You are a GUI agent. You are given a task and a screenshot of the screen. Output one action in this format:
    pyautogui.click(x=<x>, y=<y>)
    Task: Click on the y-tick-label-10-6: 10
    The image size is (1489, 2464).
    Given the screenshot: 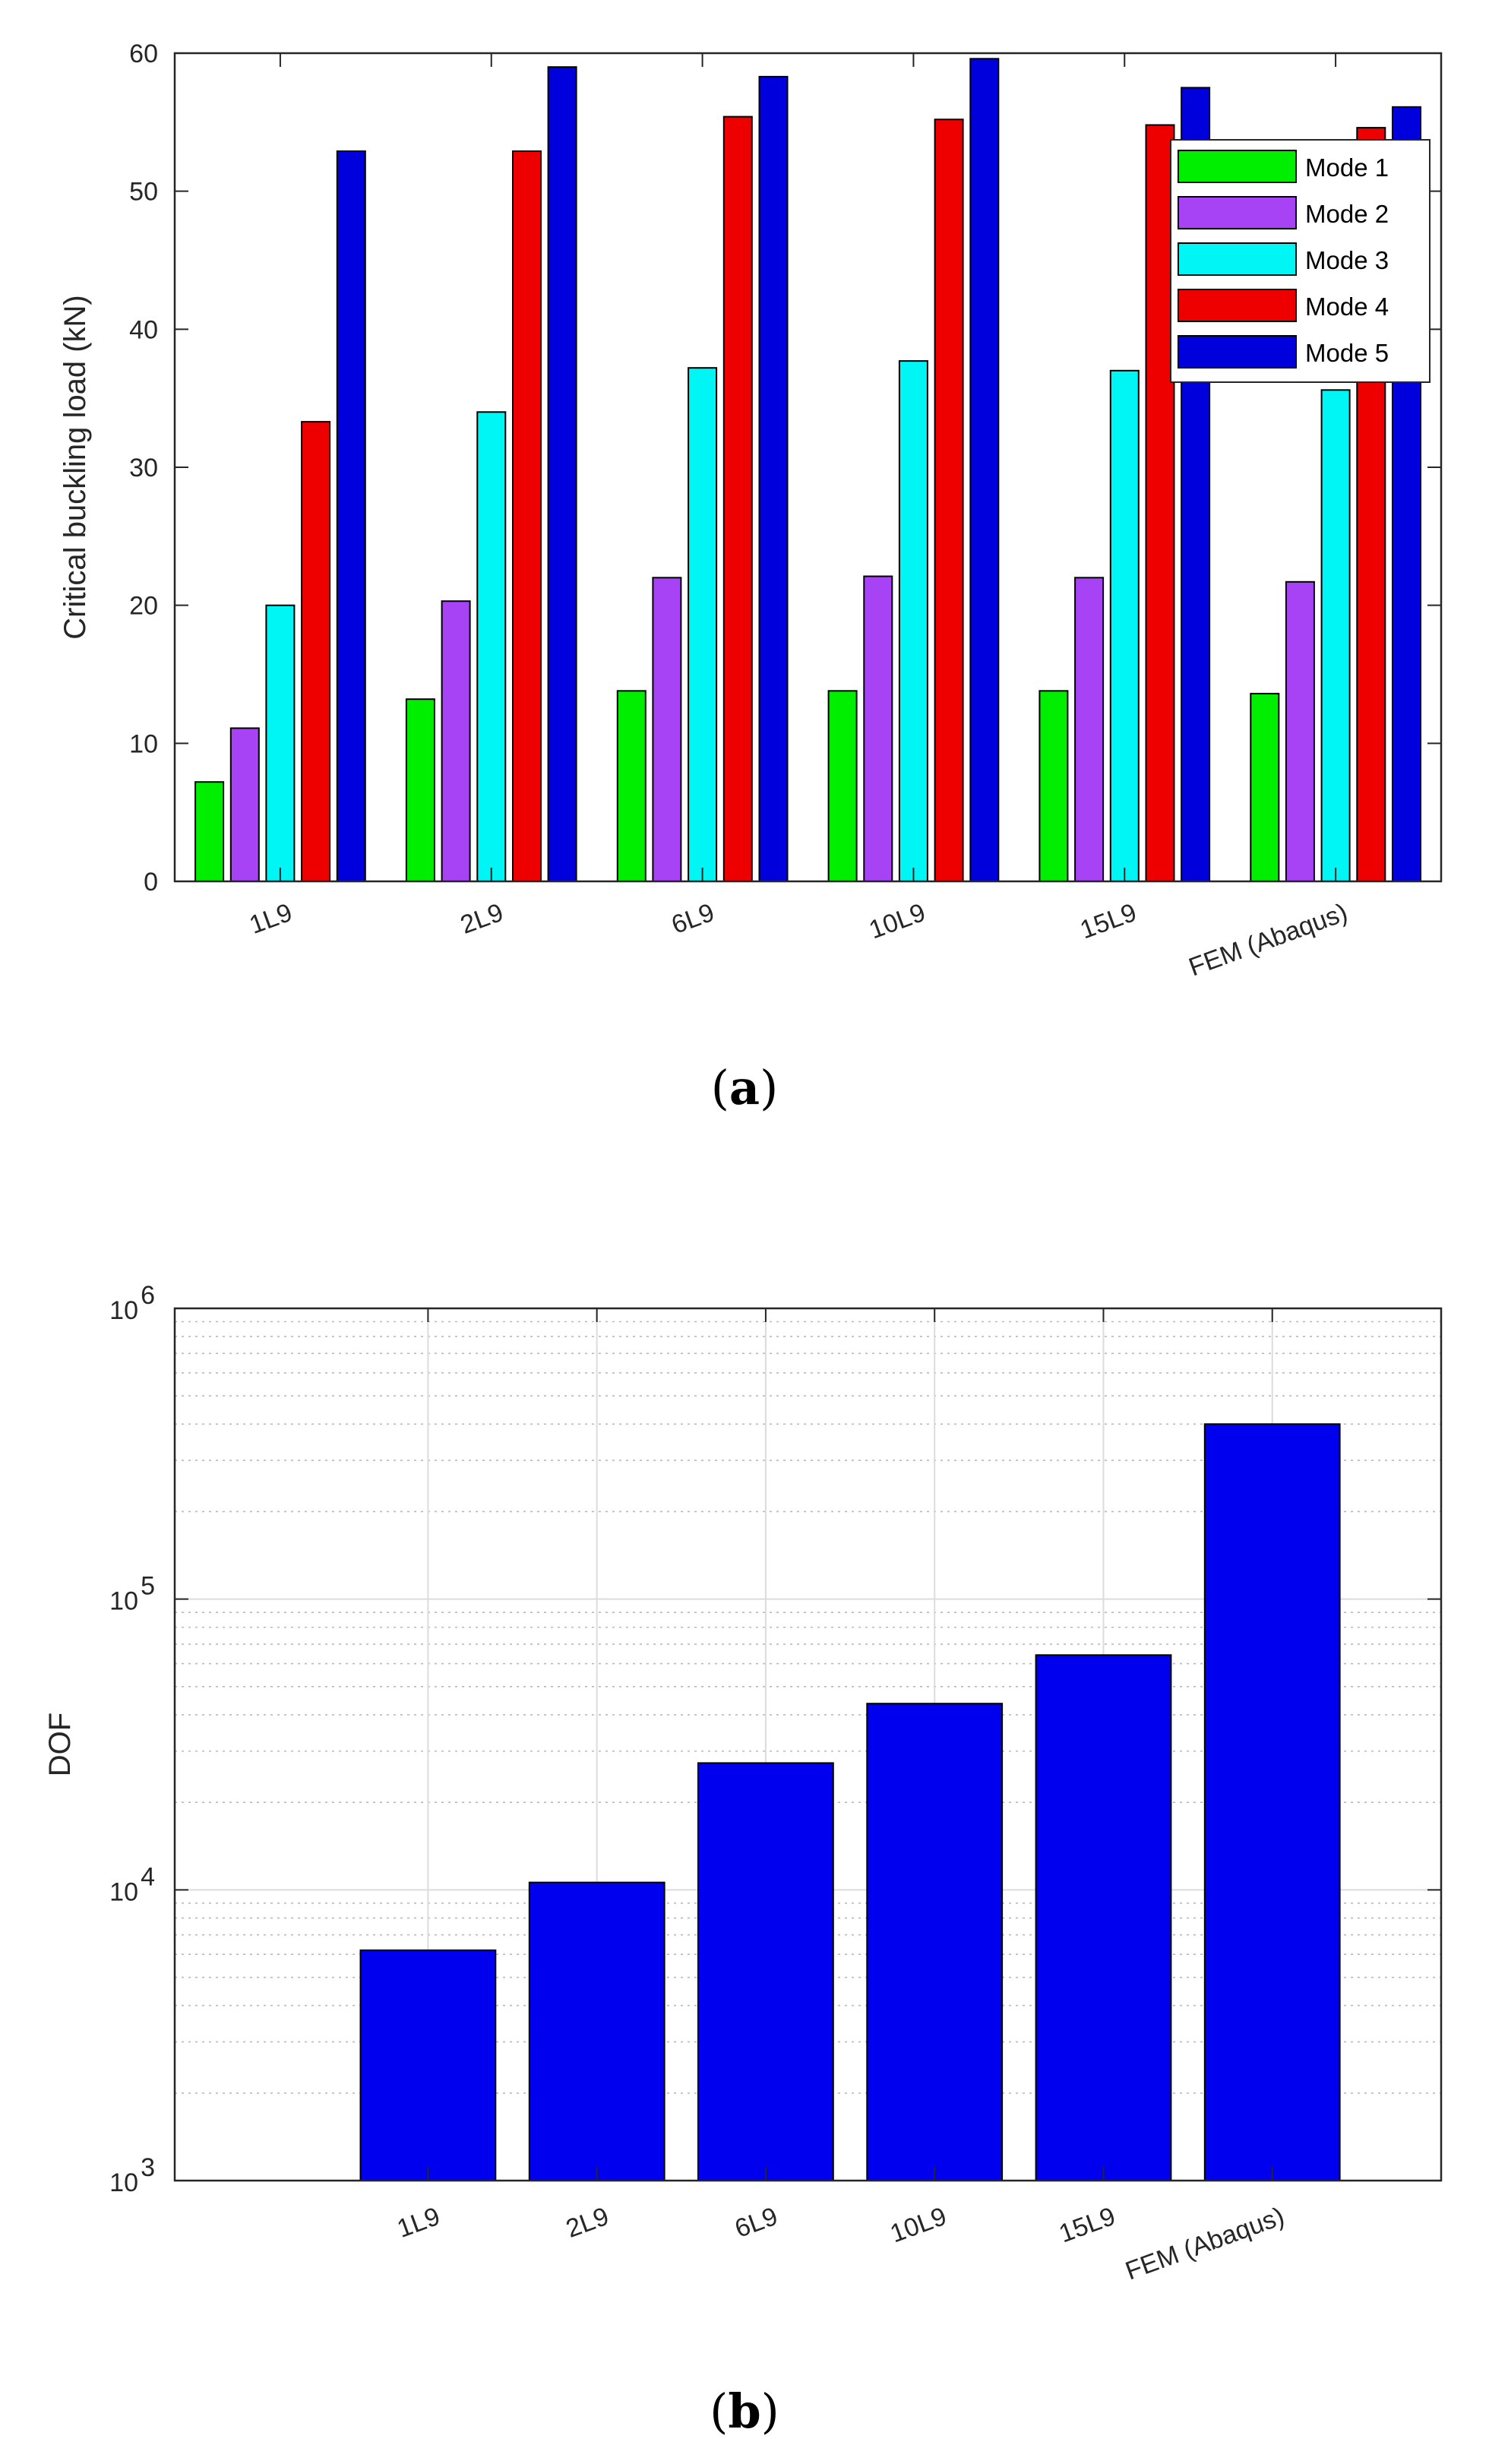 What is the action you would take?
    pyautogui.click(x=123, y=1310)
    